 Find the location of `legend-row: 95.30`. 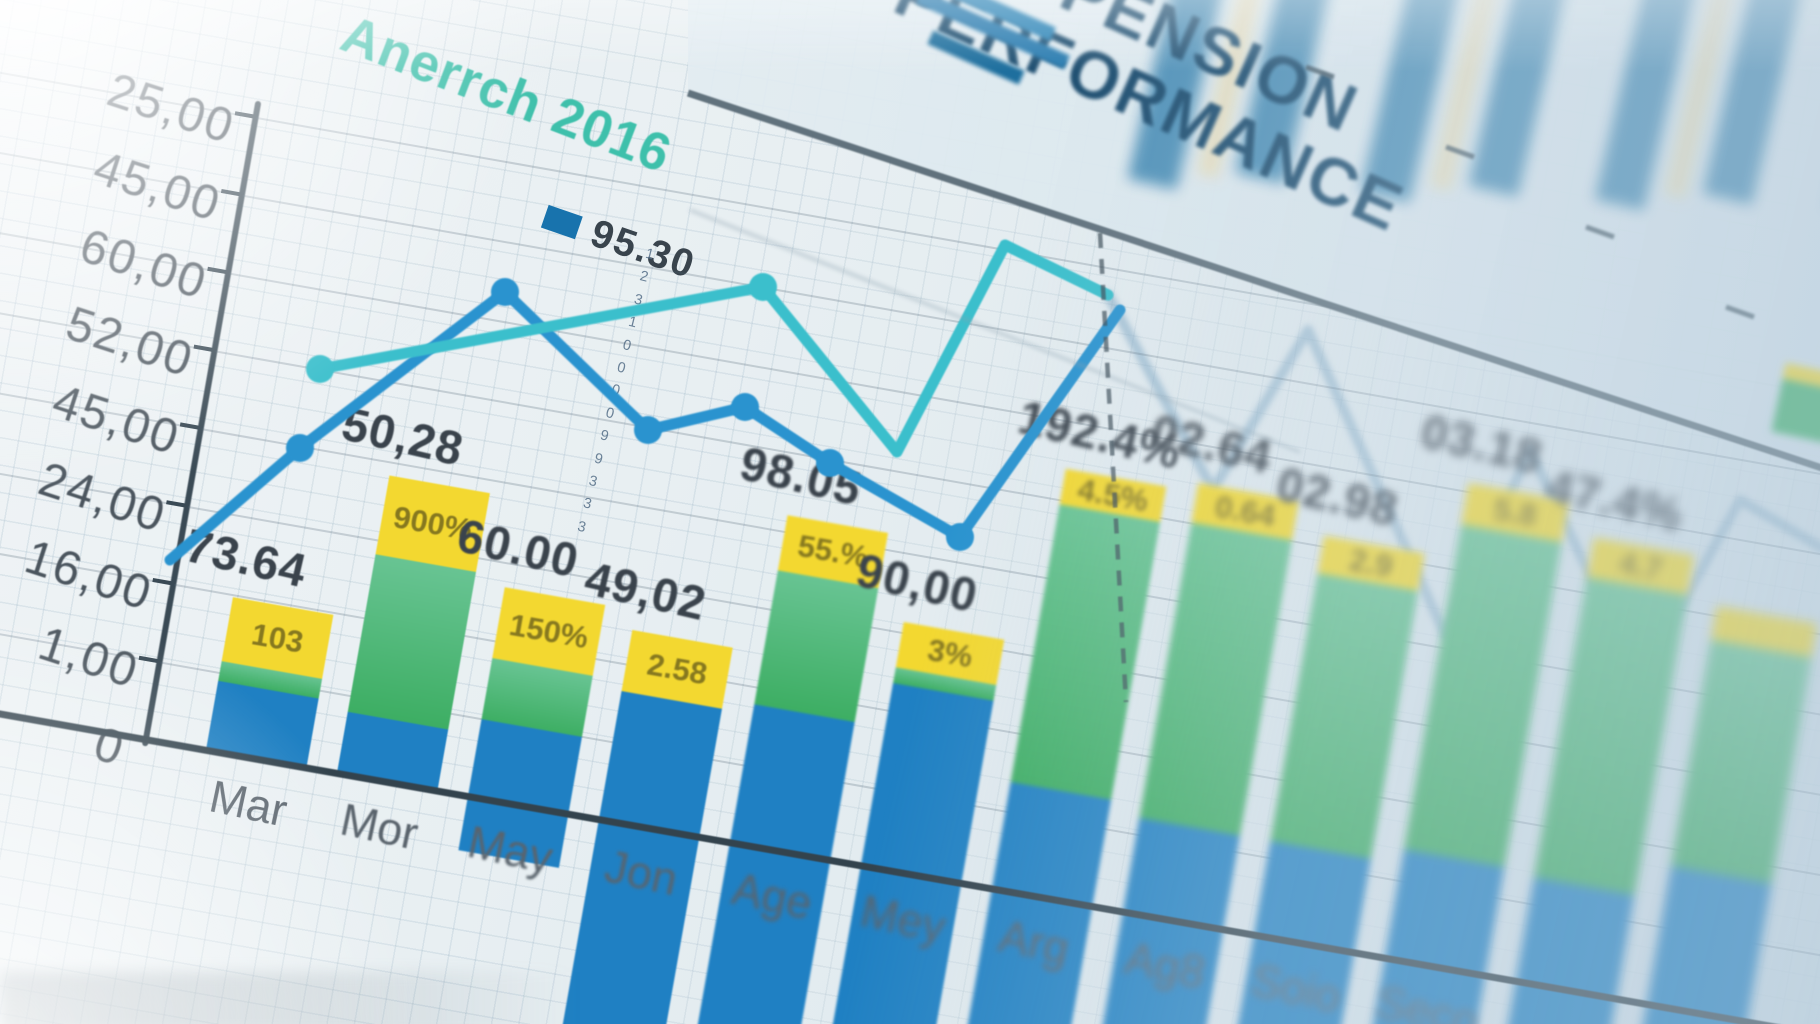

legend-row: 95.30 is located at coordinates (619, 241).